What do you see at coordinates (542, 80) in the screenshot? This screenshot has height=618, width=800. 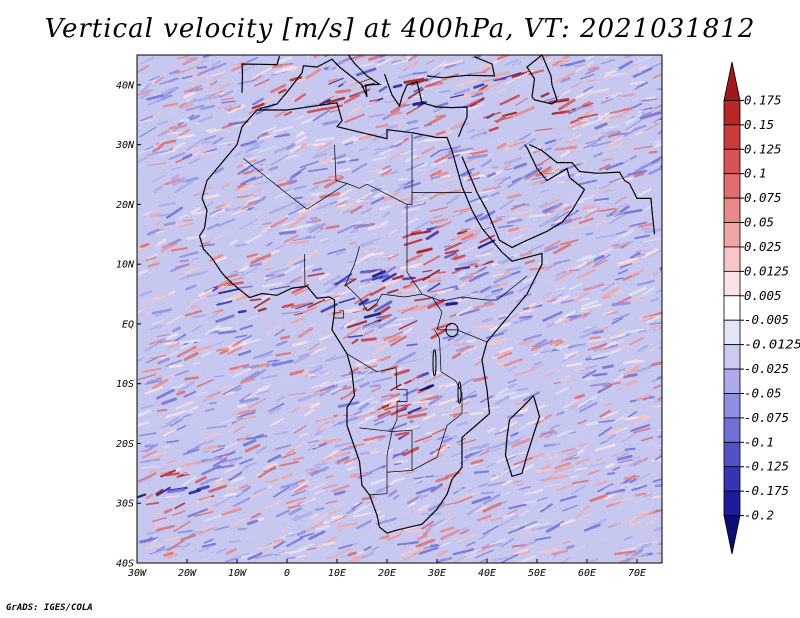 I see `caspian-coastline` at bounding box center [542, 80].